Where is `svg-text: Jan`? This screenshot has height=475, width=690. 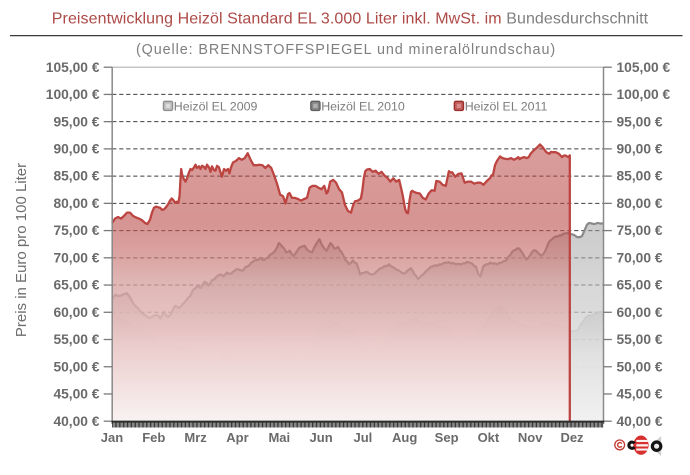 svg-text: Jan is located at coordinates (112, 437).